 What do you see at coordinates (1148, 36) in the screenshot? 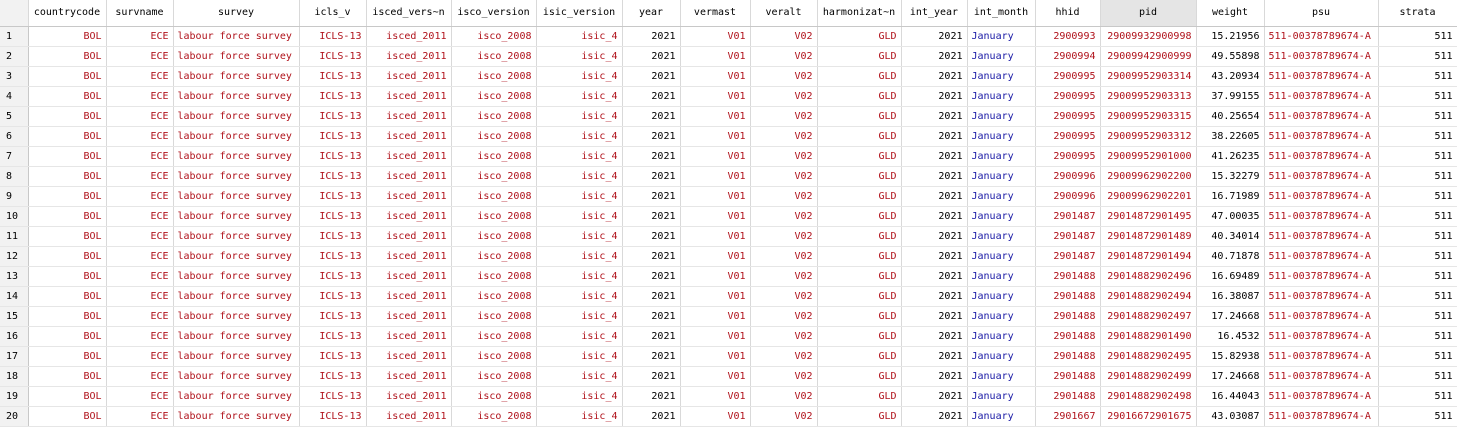
I see `table-cell: 29009932900998` at bounding box center [1148, 36].